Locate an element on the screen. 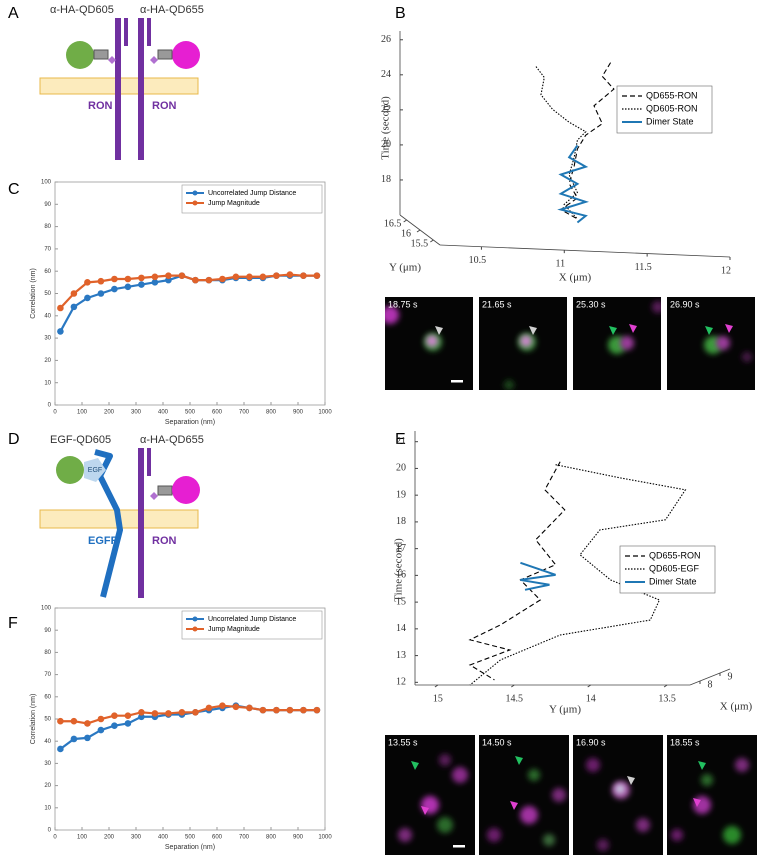  x-axis-label: Separation (nm) is located at coordinates (190, 847).